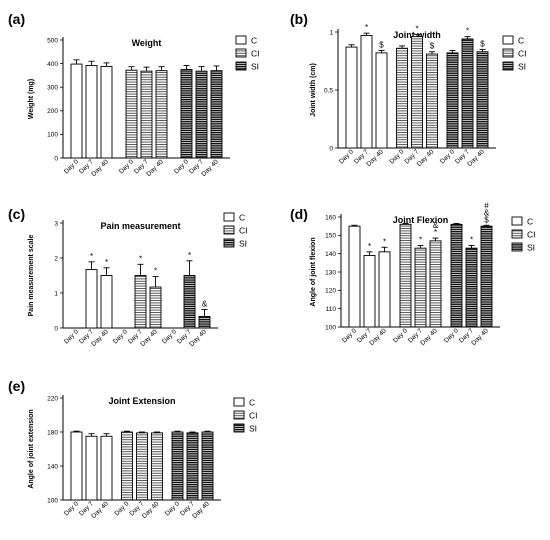 This screenshot has height=540, width=550. I want to click on legend-label: SI, so click(531, 248).